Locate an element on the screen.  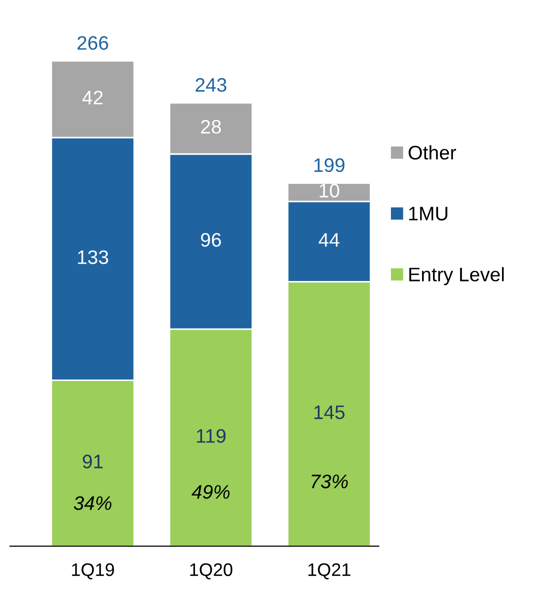
legend-label: Other is located at coordinates (432, 152).